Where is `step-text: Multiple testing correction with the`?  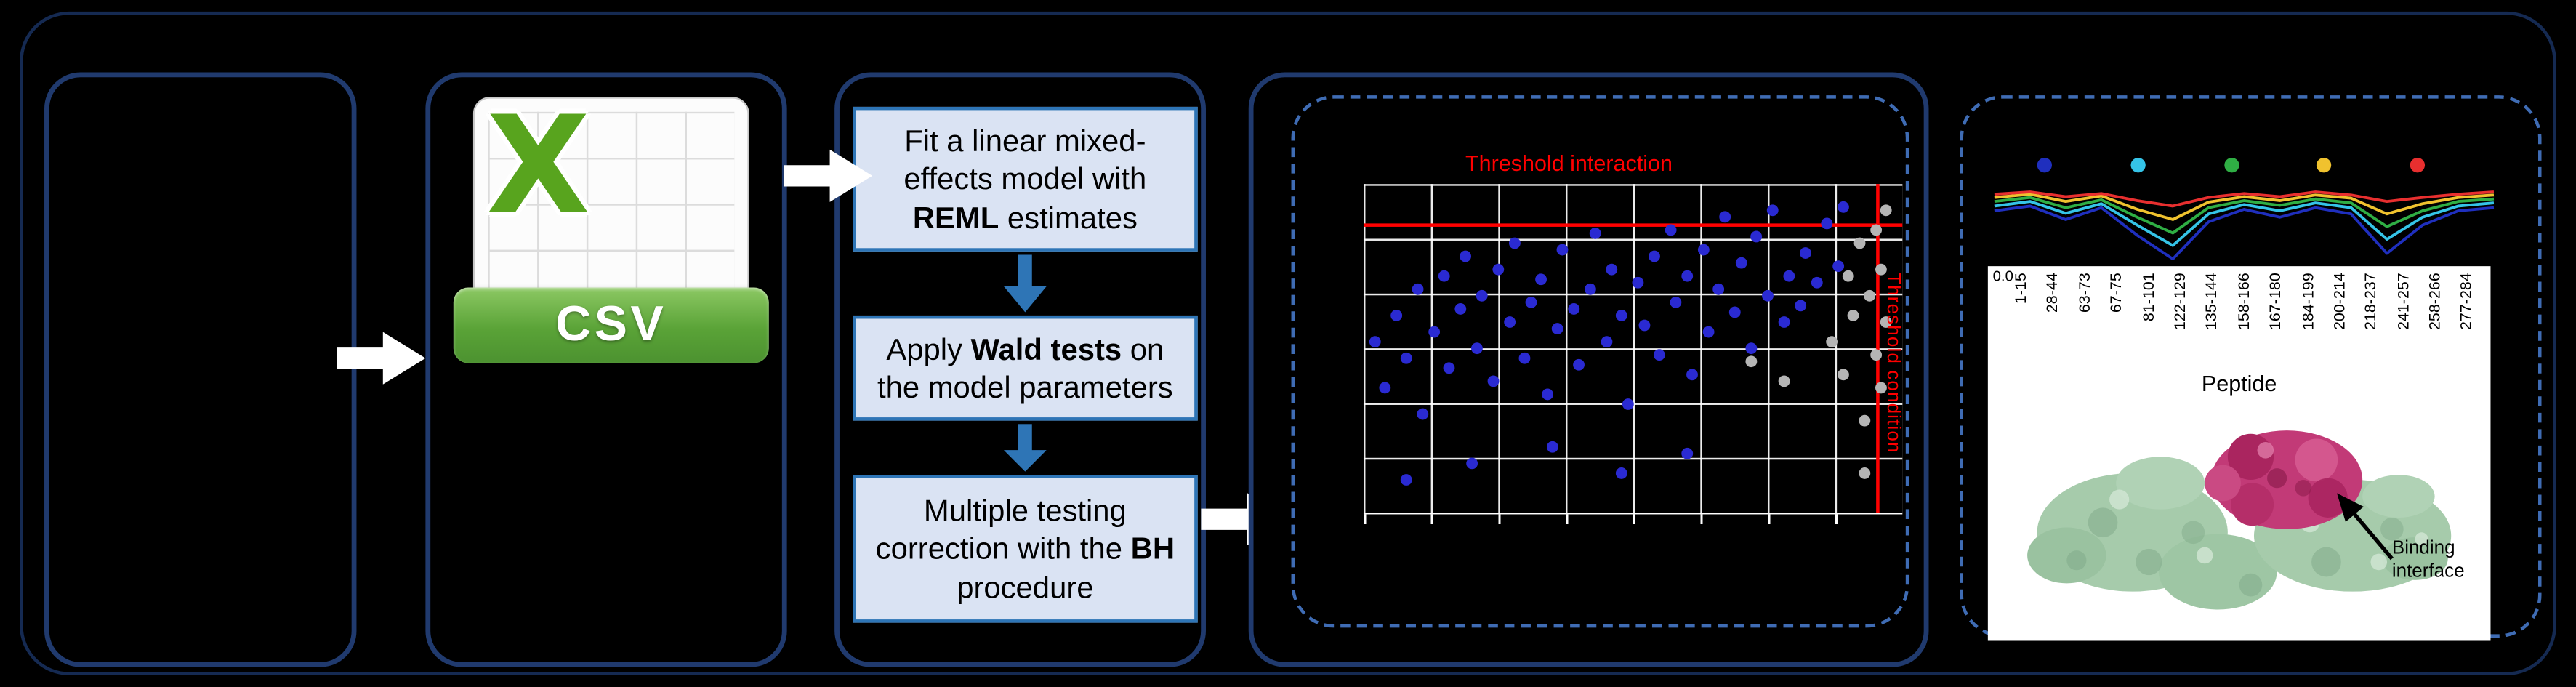 step-text: Multiple testing correction with the is located at coordinates (1003, 529).